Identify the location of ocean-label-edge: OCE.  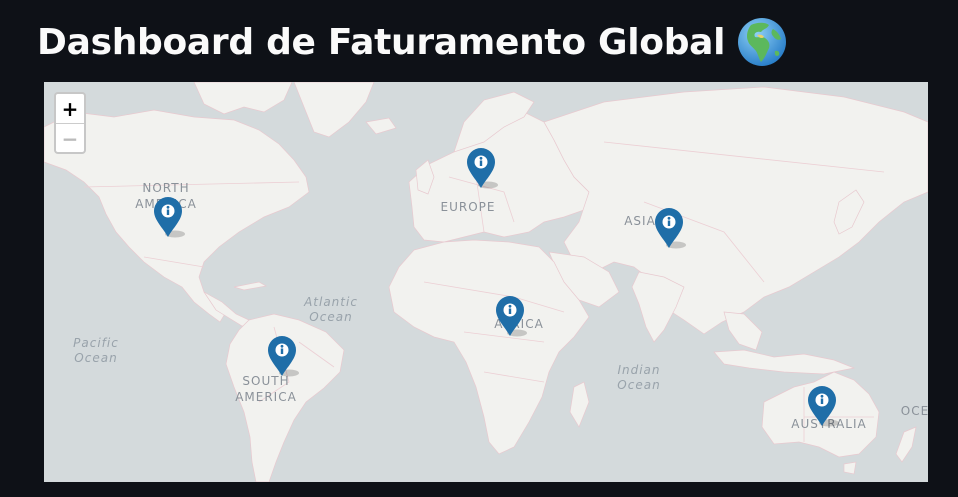
(914, 411).